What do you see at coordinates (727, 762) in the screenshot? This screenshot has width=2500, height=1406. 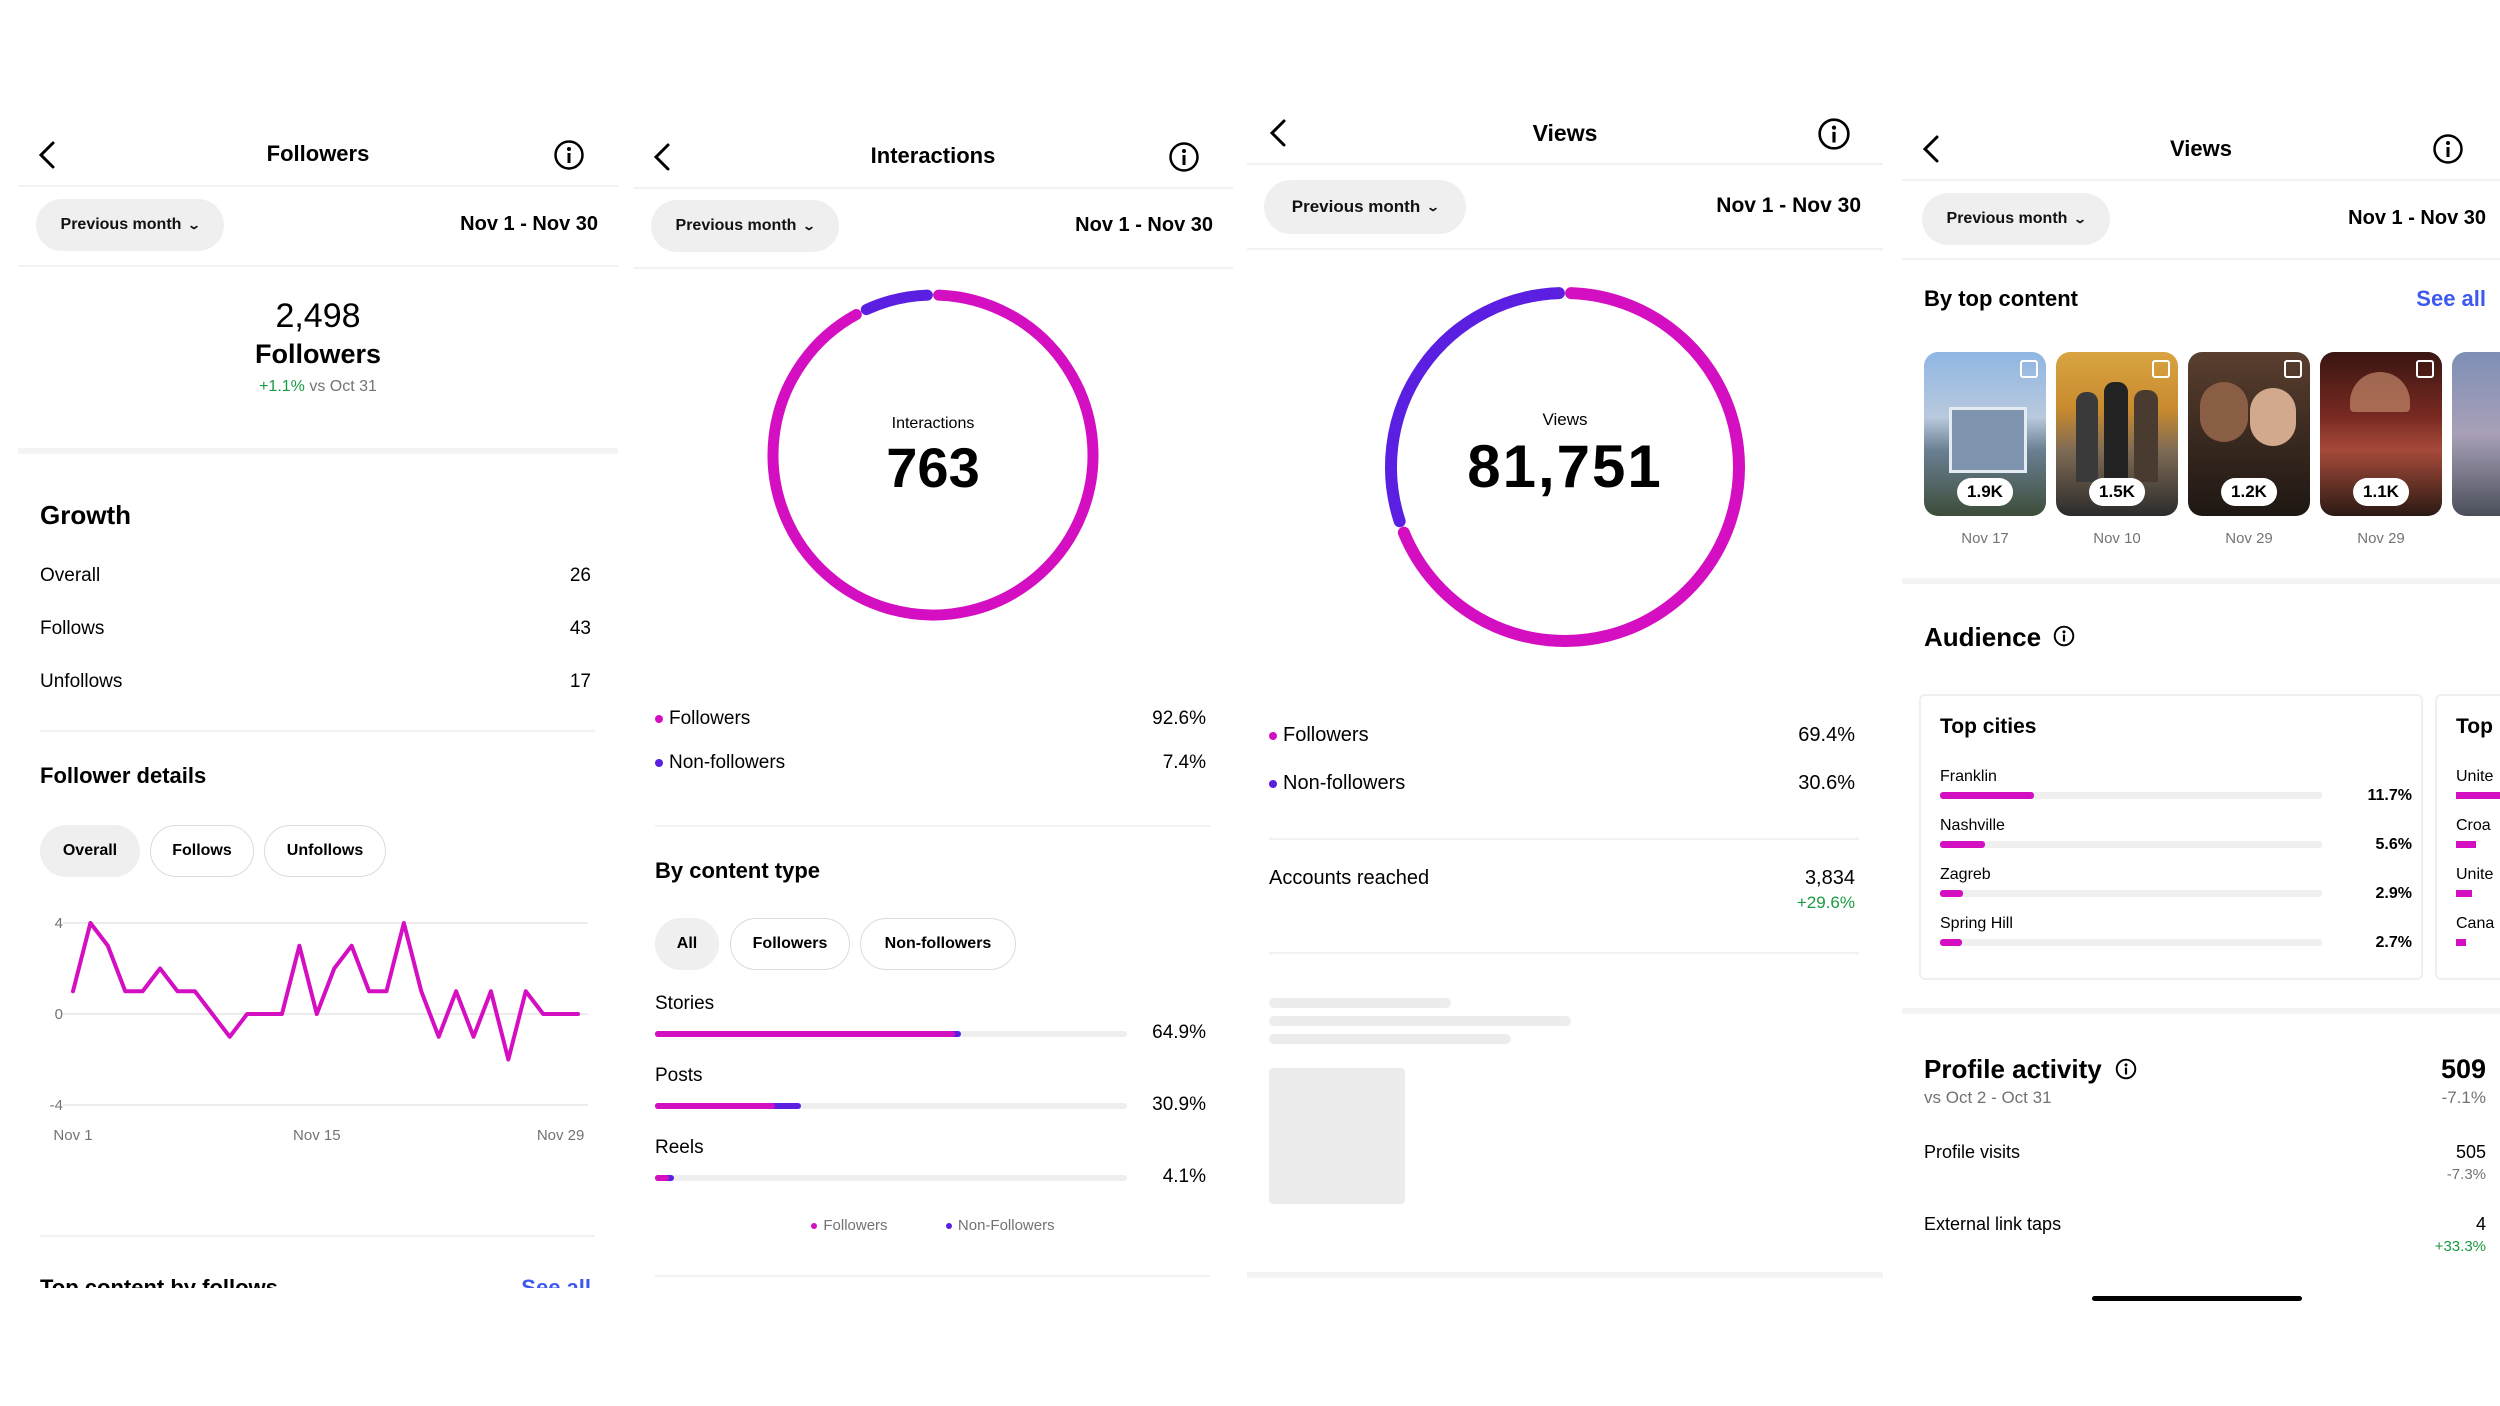 I see `legend-label: Non-followers` at bounding box center [727, 762].